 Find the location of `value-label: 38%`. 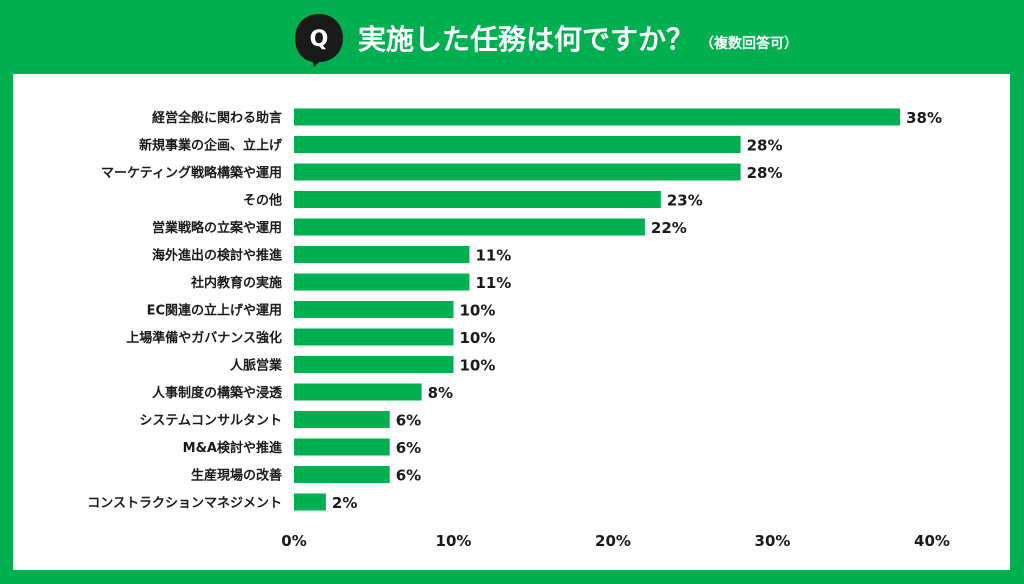

value-label: 38% is located at coordinates (924, 118).